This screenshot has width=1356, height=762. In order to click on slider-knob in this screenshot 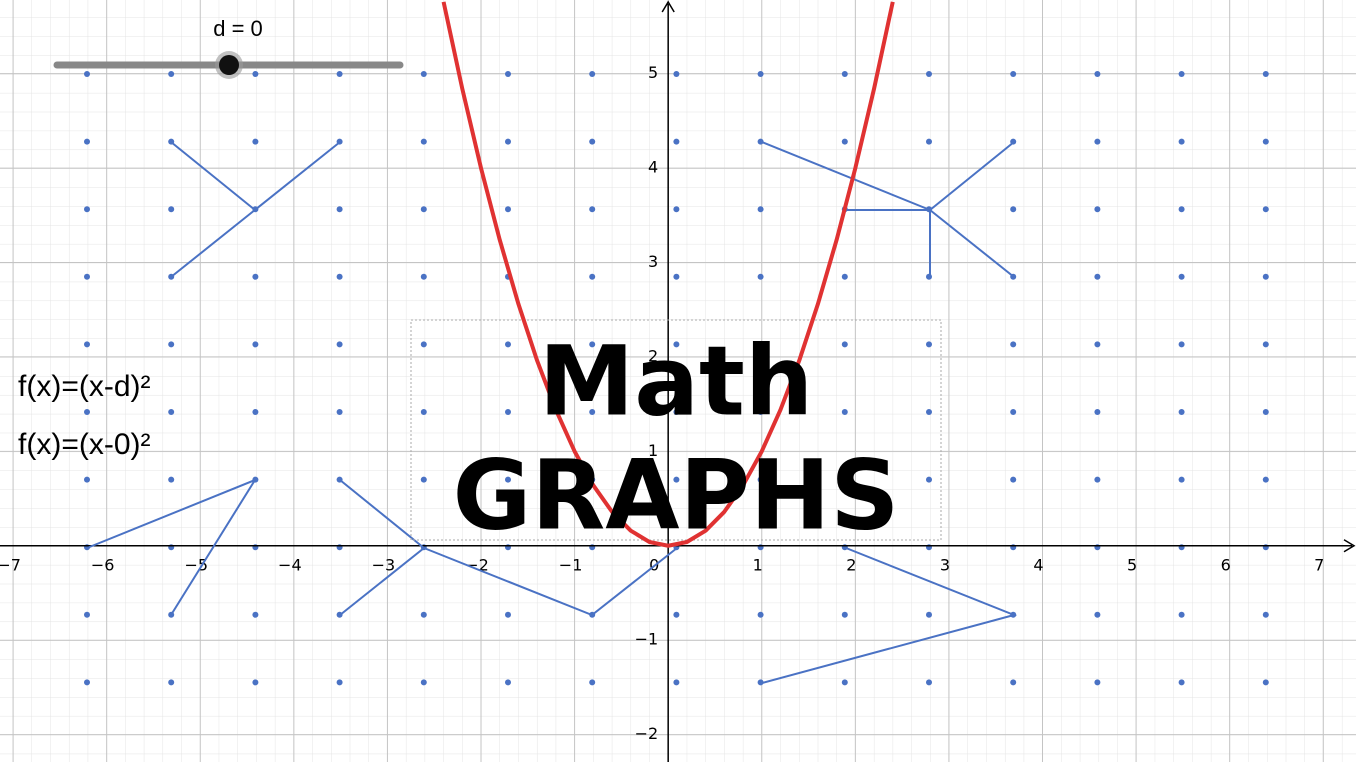, I will do `click(229, 65)`.